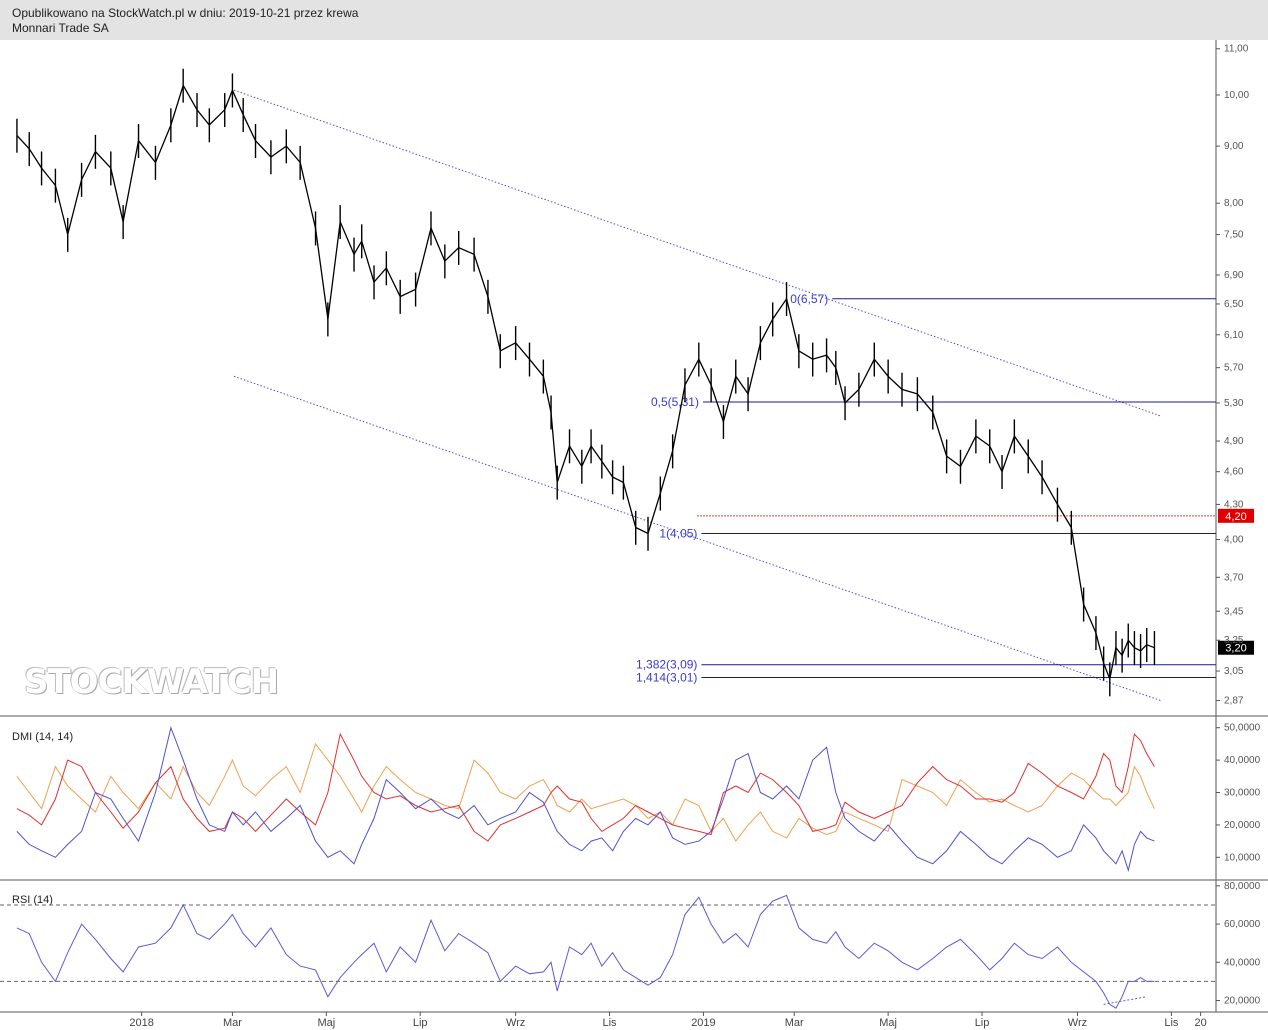 The width and height of the screenshot is (1268, 1030). What do you see at coordinates (1234, 701) in the screenshot?
I see `price-tick-label: 2,87` at bounding box center [1234, 701].